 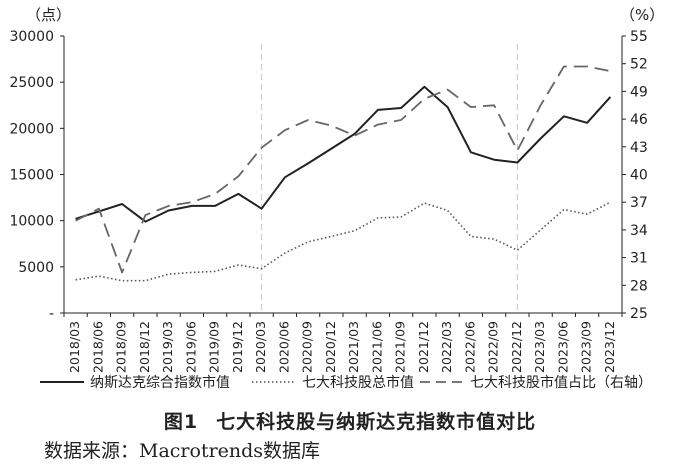 I want to click on legend-label: 纳斯达克综合指数市值, so click(x=160, y=382).